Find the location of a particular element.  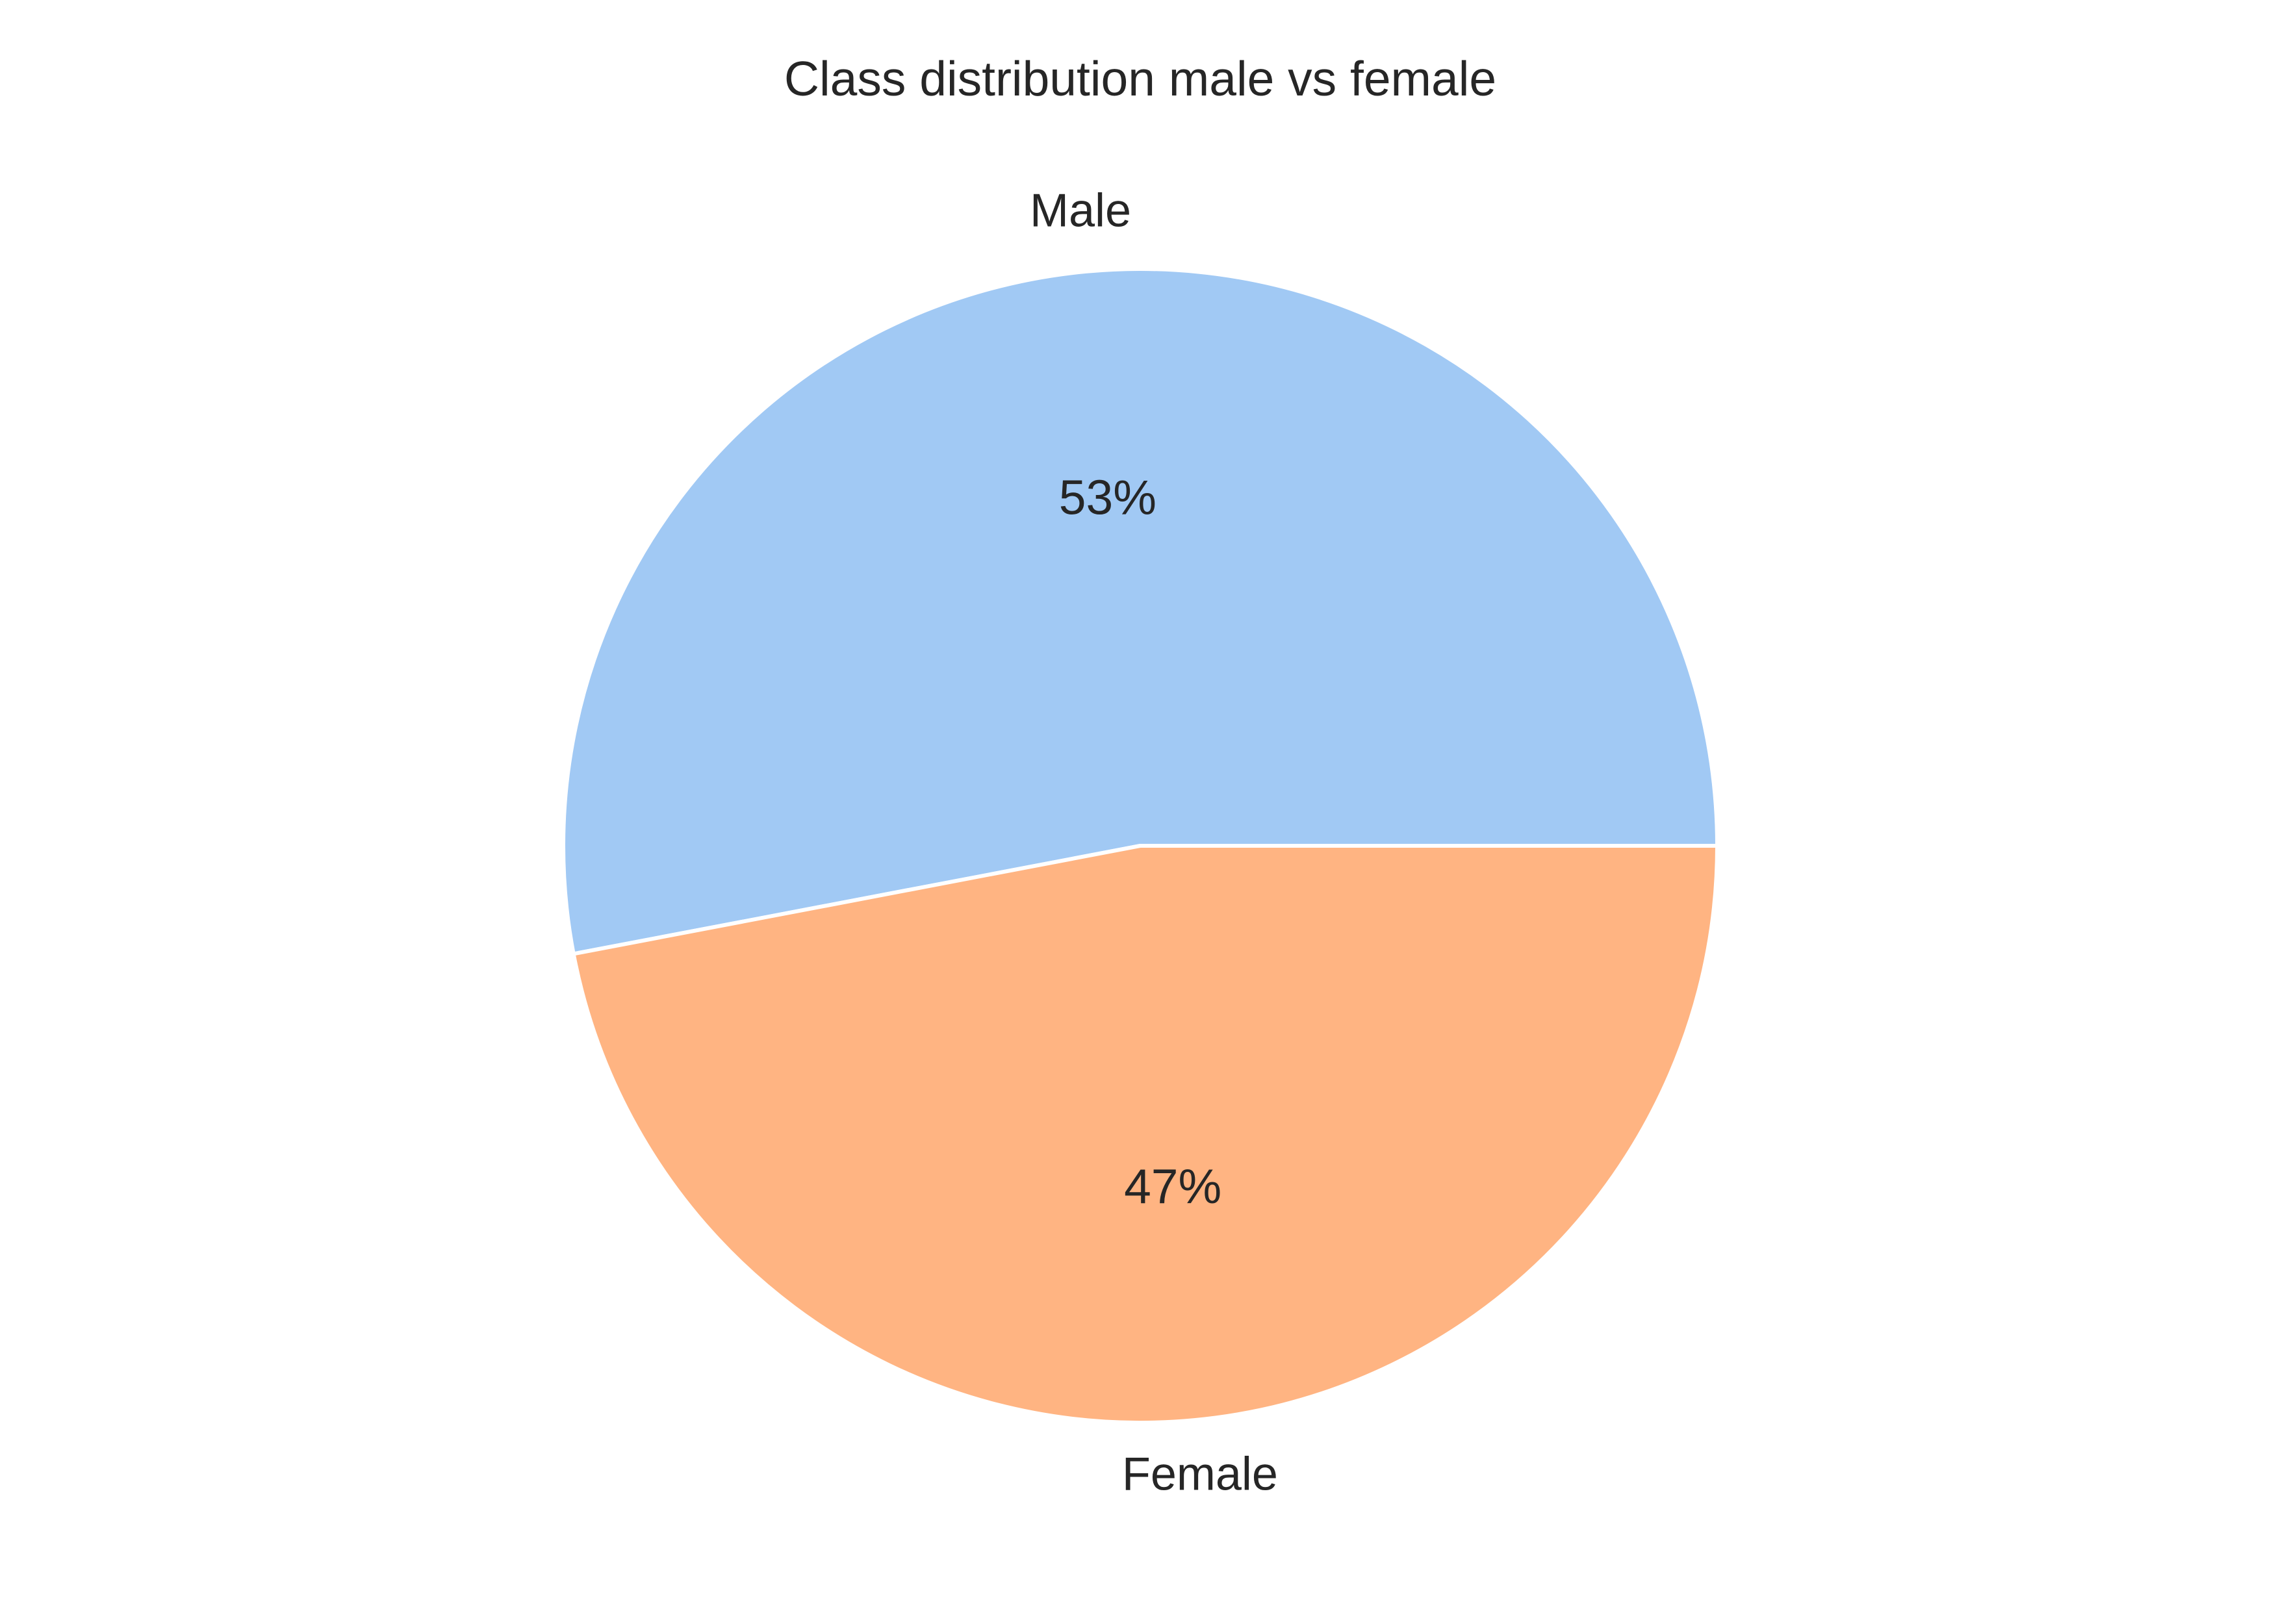

chart-title: Class distribution male vs female is located at coordinates (1140, 78).